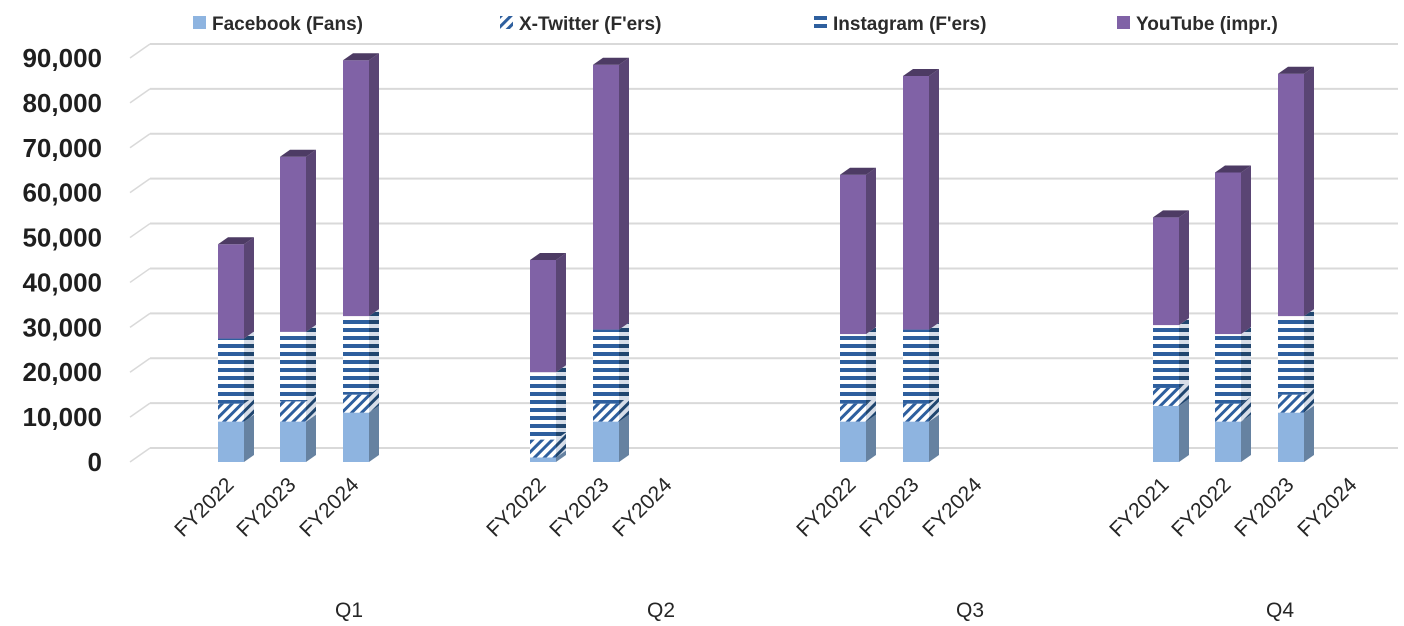 The width and height of the screenshot is (1404, 626). What do you see at coordinates (934, 363) in the screenshot?
I see `bar-q3-fy2023-s2-side` at bounding box center [934, 363].